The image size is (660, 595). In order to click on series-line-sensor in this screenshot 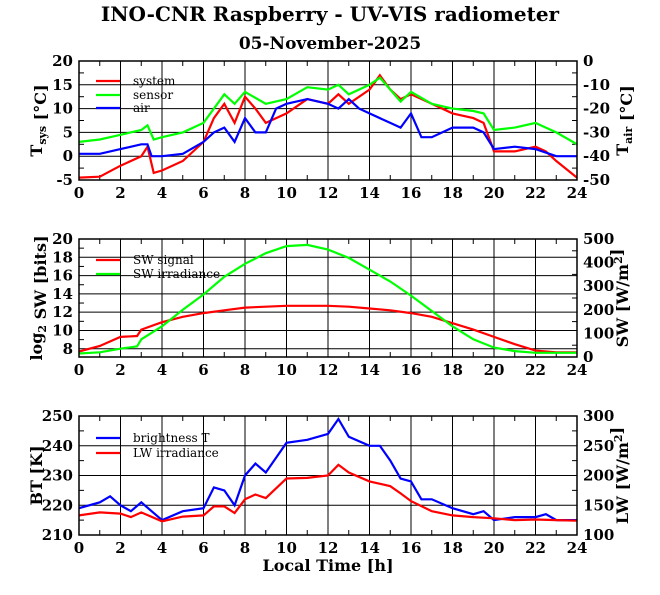, I will do `click(328, 111)`.